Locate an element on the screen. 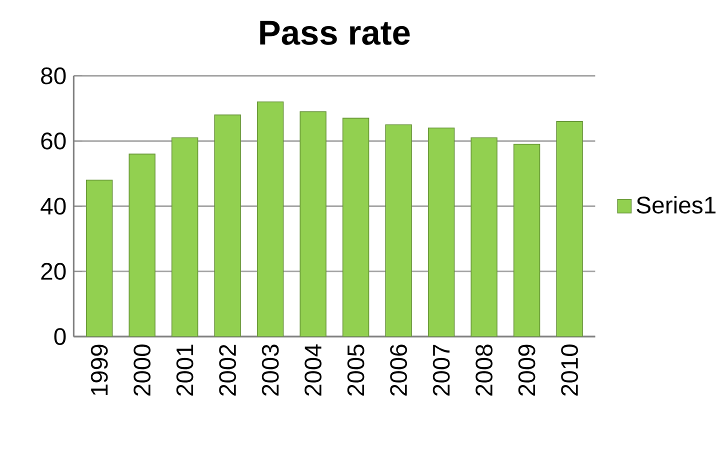 The width and height of the screenshot is (725, 450). y-tick-label: 20 is located at coordinates (53, 271).